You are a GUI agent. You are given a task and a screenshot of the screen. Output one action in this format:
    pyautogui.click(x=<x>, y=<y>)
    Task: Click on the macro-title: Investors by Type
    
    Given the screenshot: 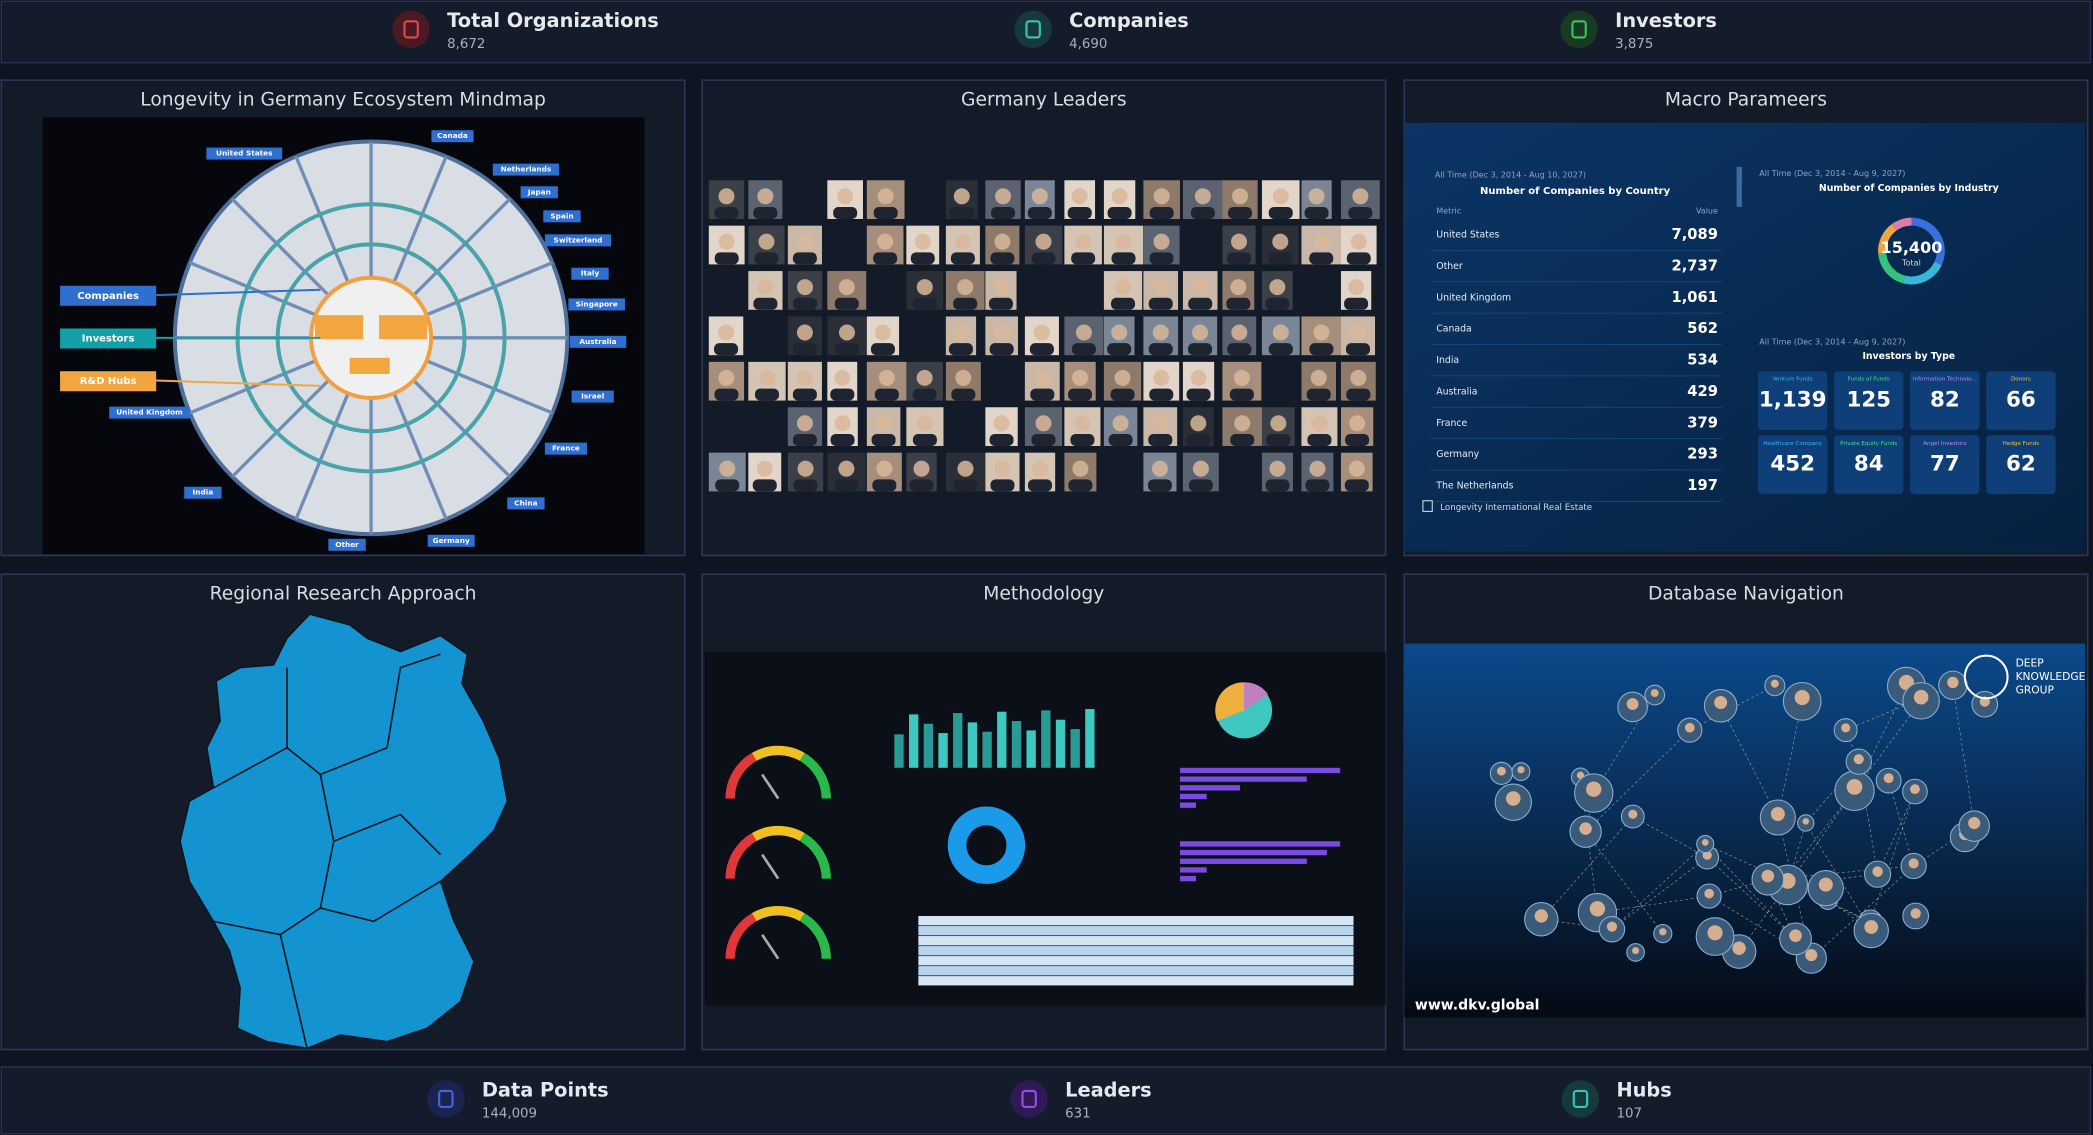 What is the action you would take?
    pyautogui.click(x=1908, y=356)
    